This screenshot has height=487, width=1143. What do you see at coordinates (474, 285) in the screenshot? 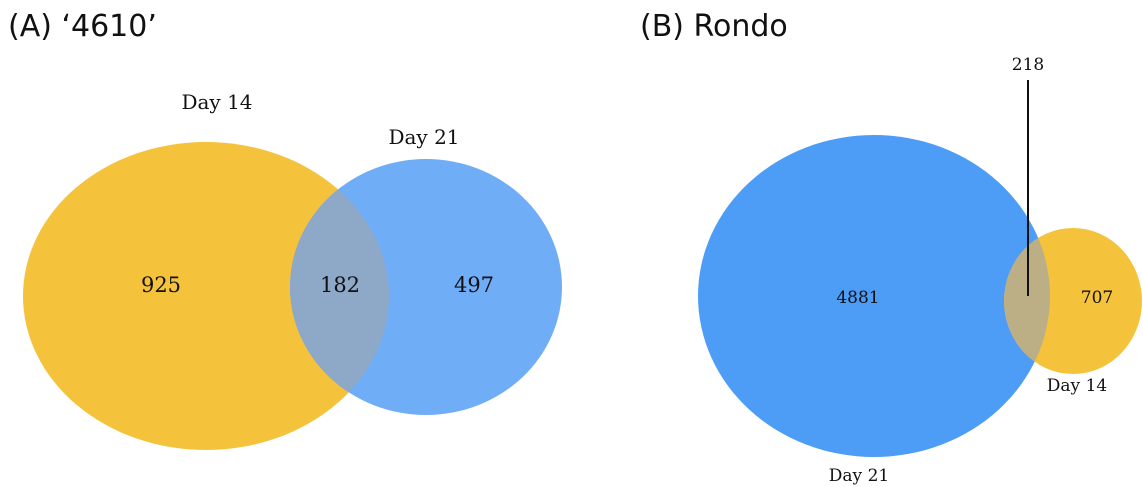
I see `venn-a-only-day21-count: 497` at bounding box center [474, 285].